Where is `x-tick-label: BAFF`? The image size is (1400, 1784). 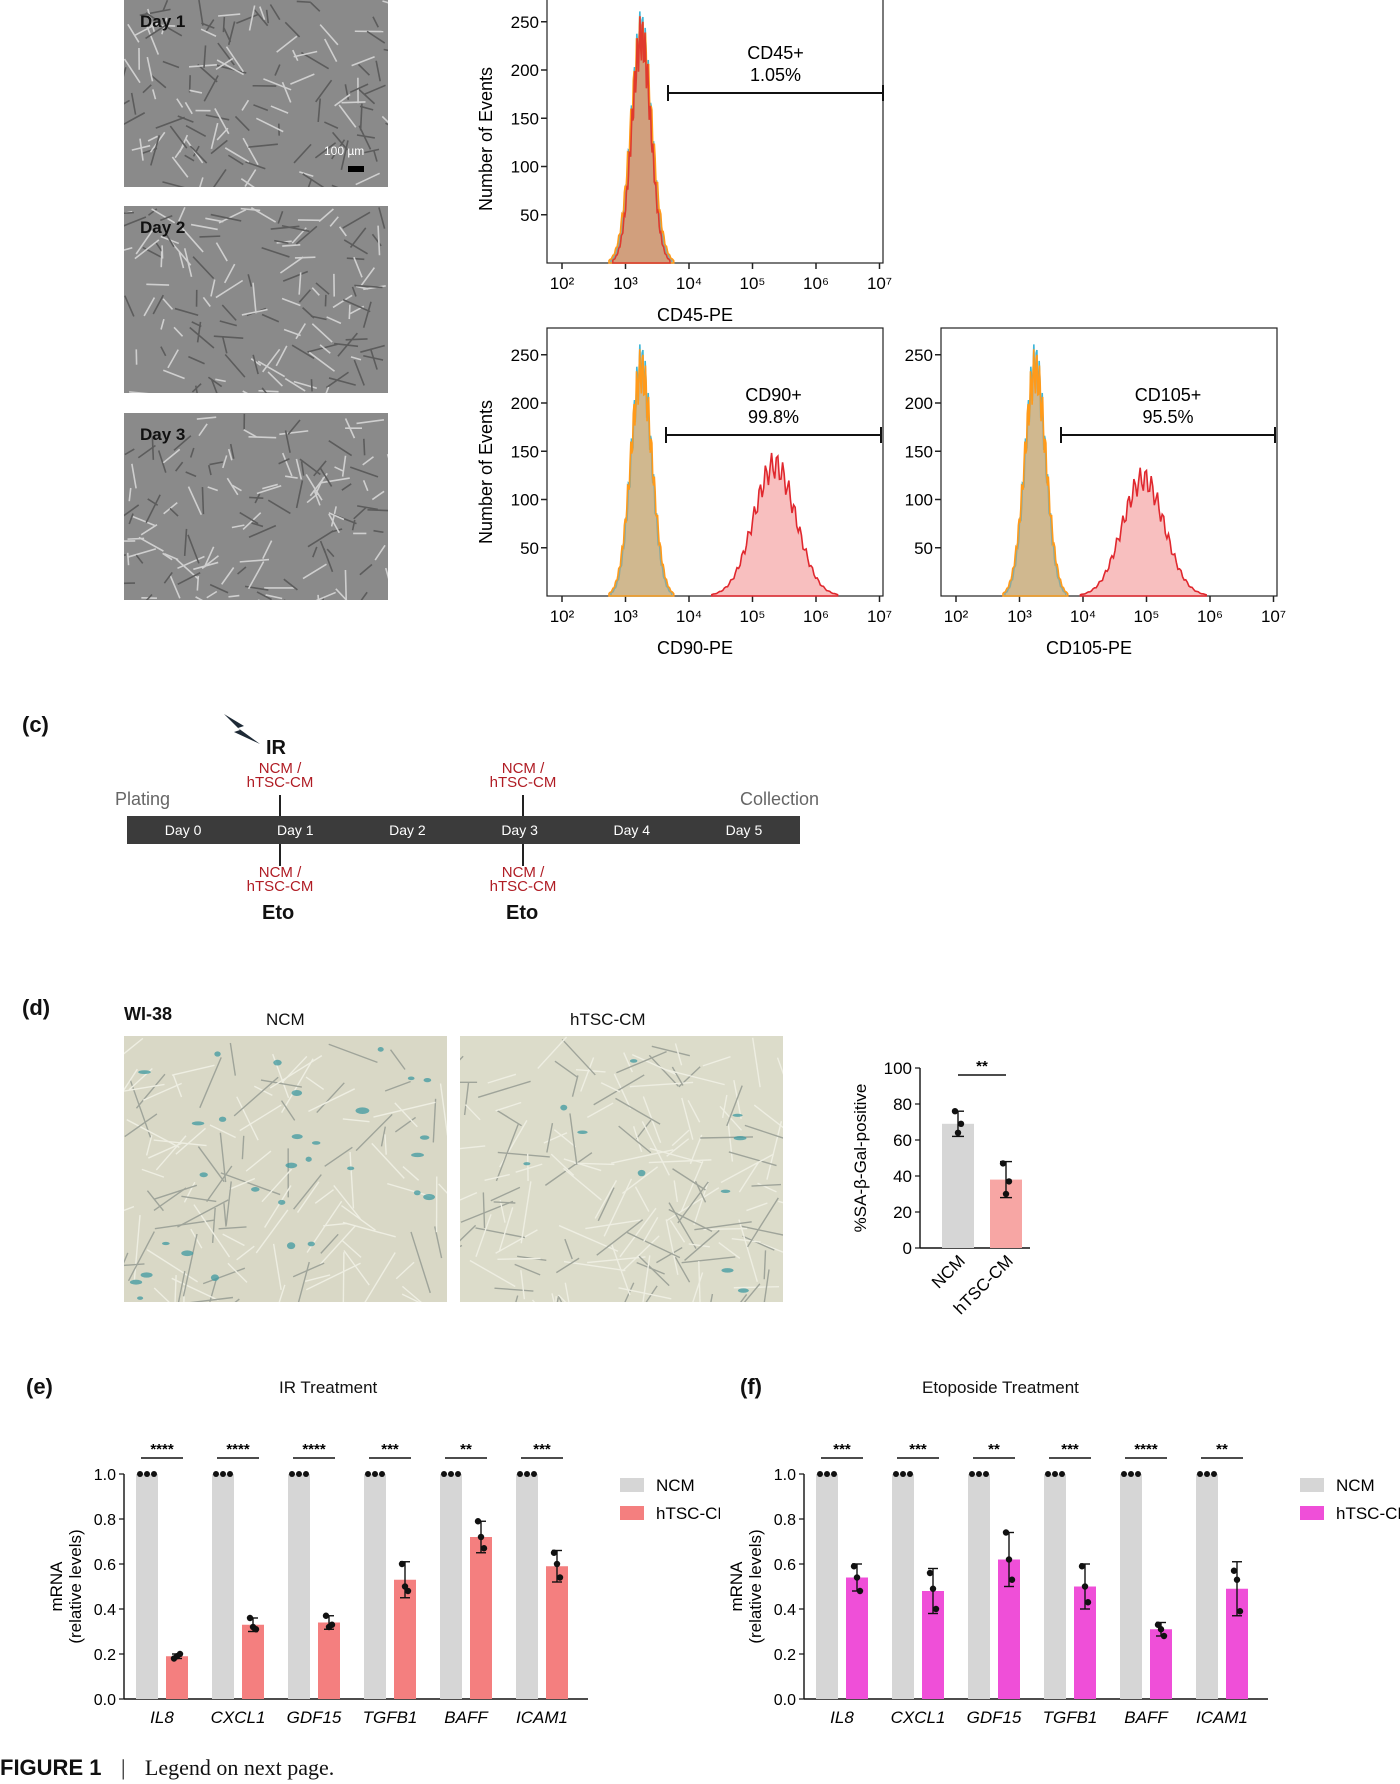 x-tick-label: BAFF is located at coordinates (466, 1717).